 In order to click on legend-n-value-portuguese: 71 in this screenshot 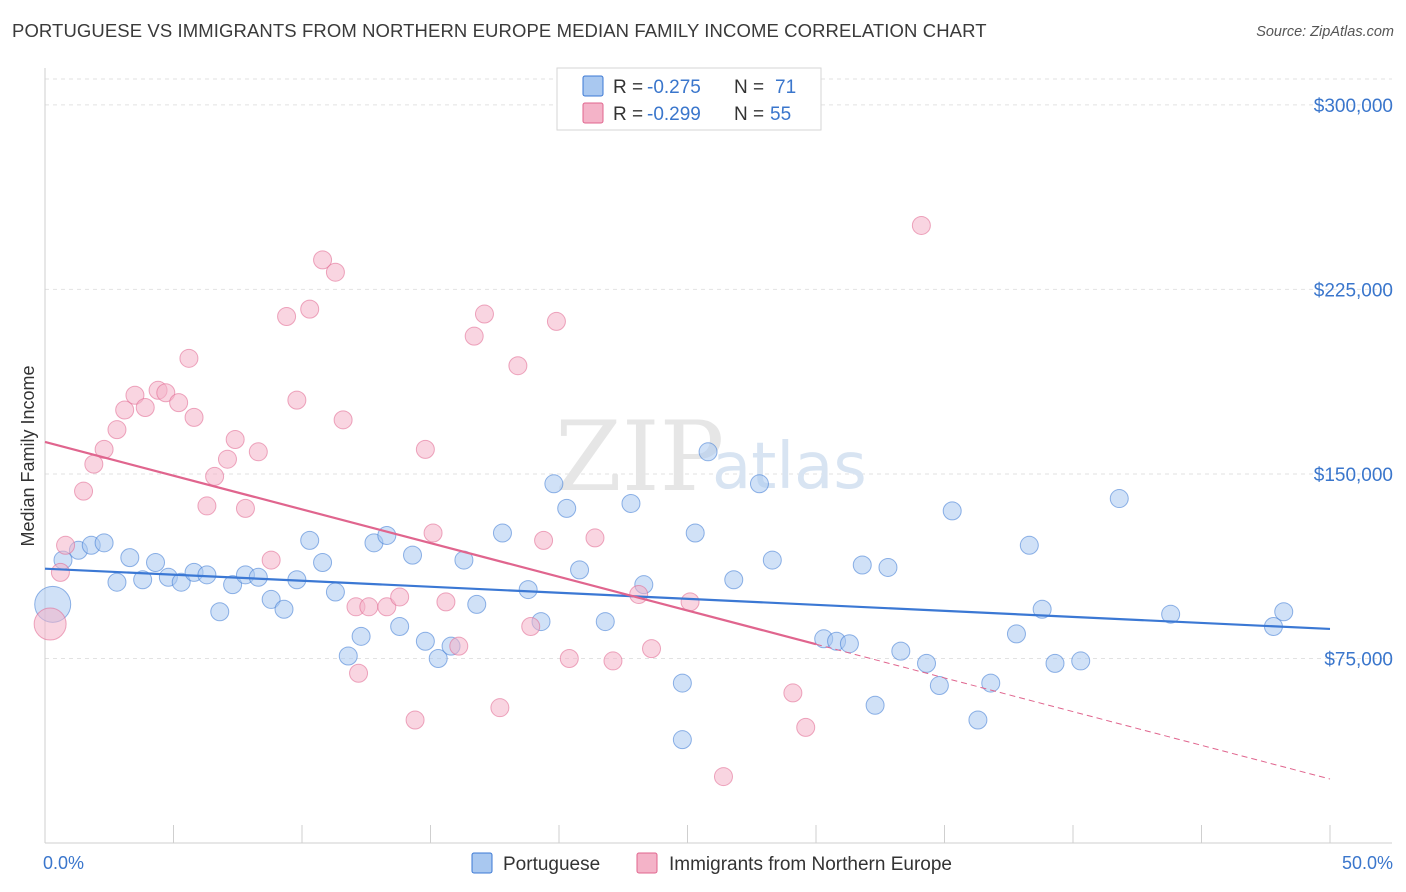, I will do `click(785, 87)`.